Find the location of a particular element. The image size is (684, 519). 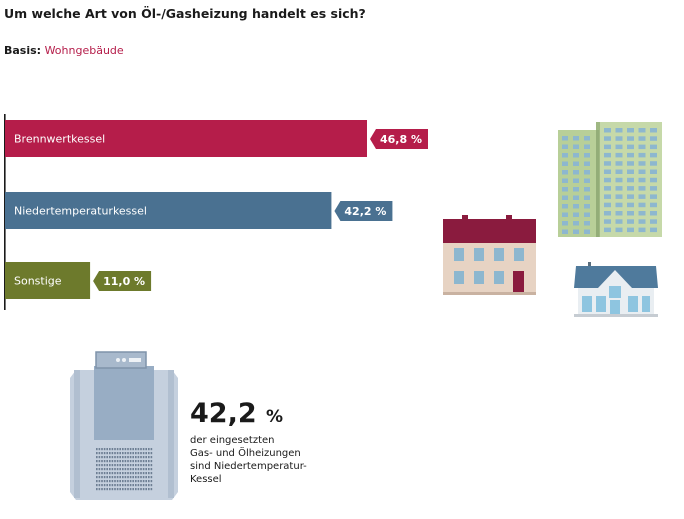

value-label: 11,0 % is located at coordinates (124, 281).